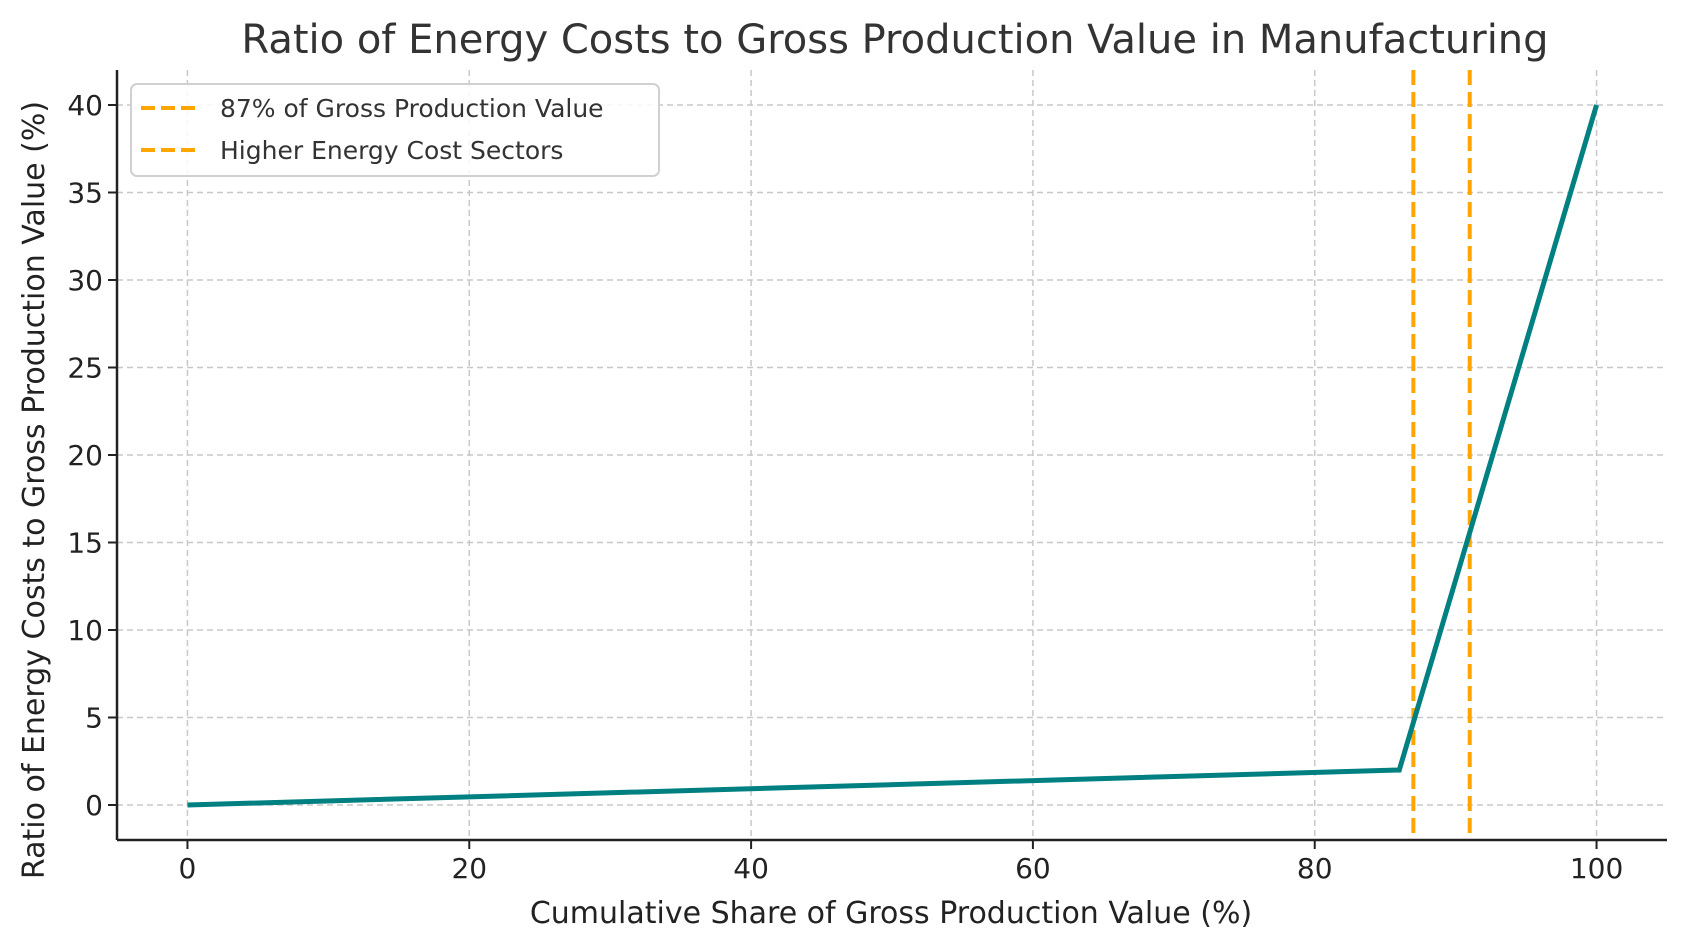  Describe the element at coordinates (94, 718) in the screenshot. I see `y-tick-label: 5` at that location.